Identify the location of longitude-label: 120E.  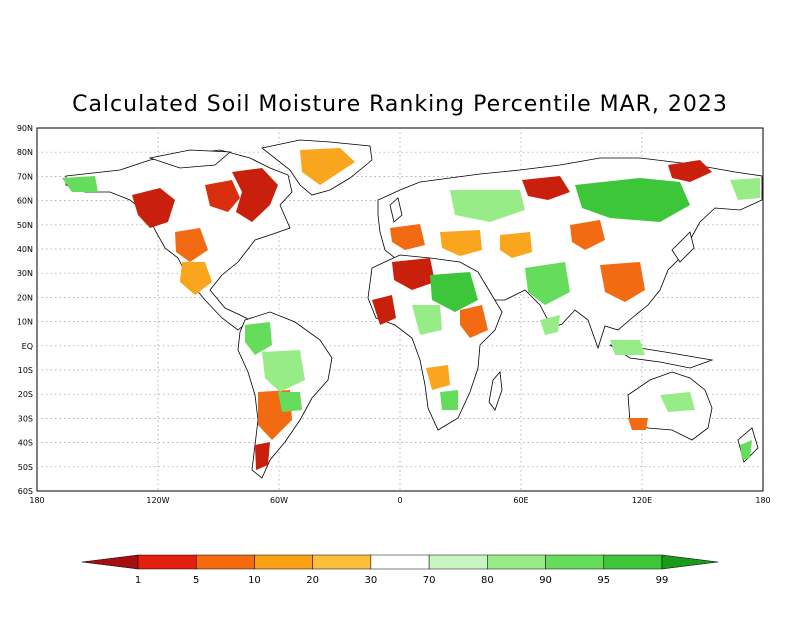
(642, 500).